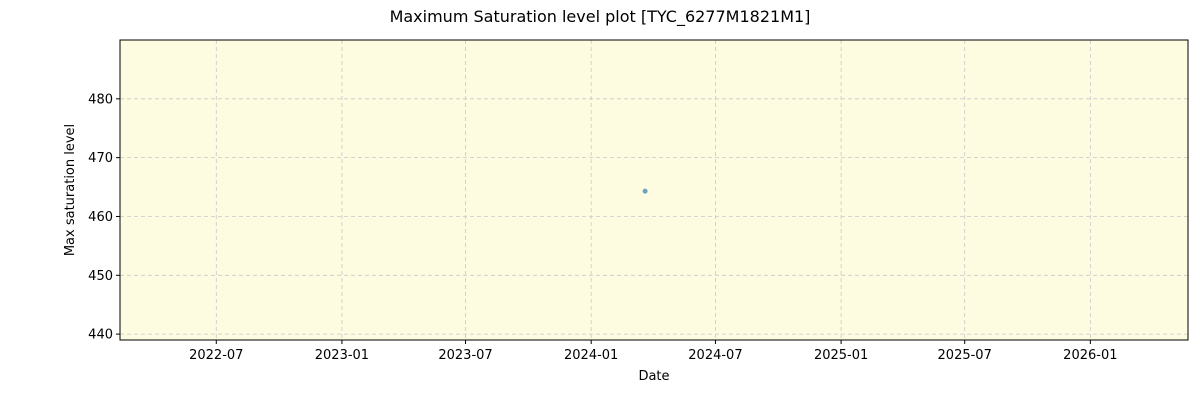 The image size is (1200, 400). What do you see at coordinates (841, 355) in the screenshot?
I see `x-tick-label: 2025-01` at bounding box center [841, 355].